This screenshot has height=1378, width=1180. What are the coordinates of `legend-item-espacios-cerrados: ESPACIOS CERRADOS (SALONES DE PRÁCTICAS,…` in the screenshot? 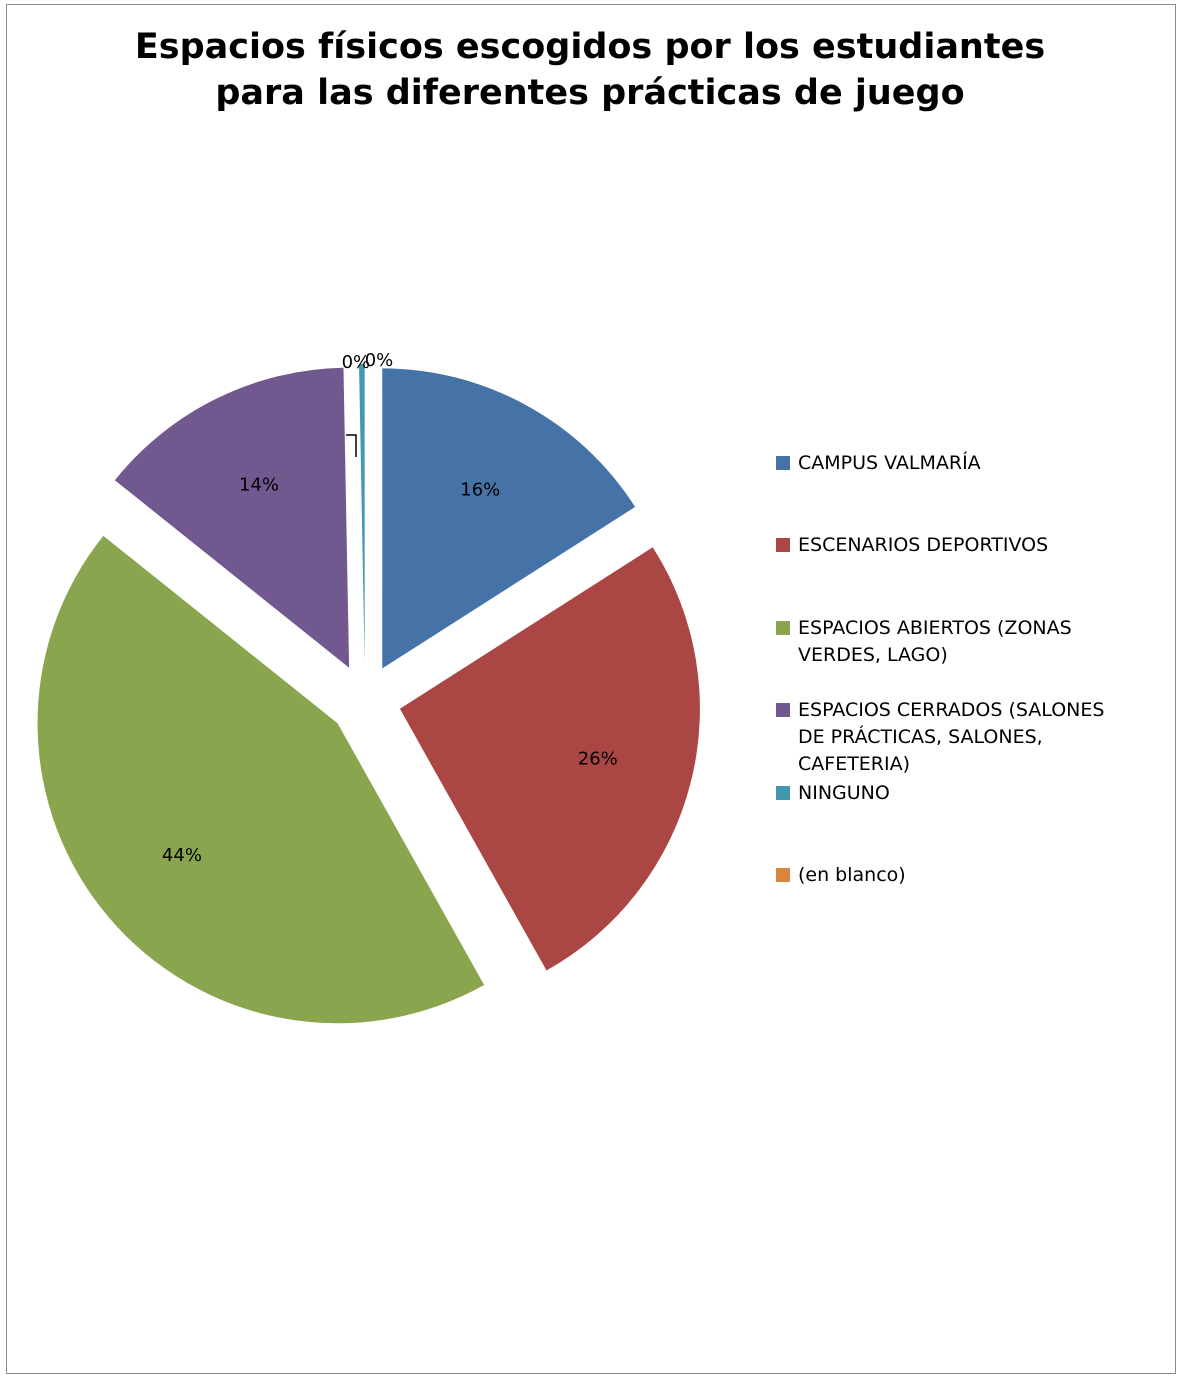 It's located at (962, 737).